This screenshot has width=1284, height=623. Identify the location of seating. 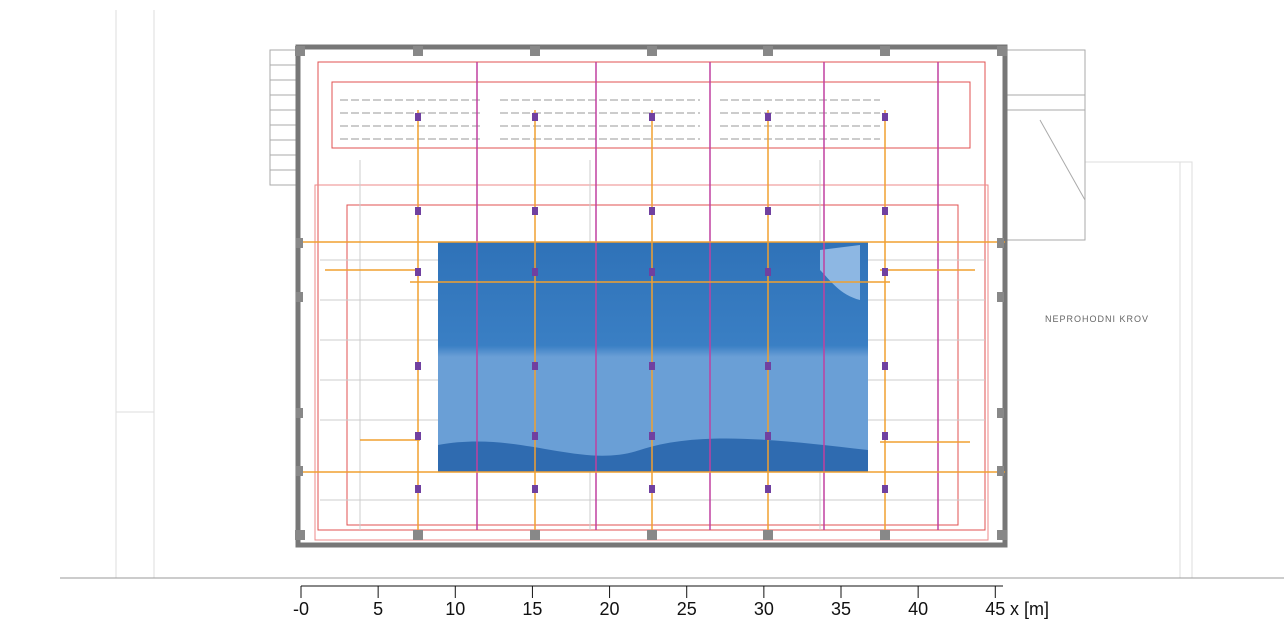
(610, 119).